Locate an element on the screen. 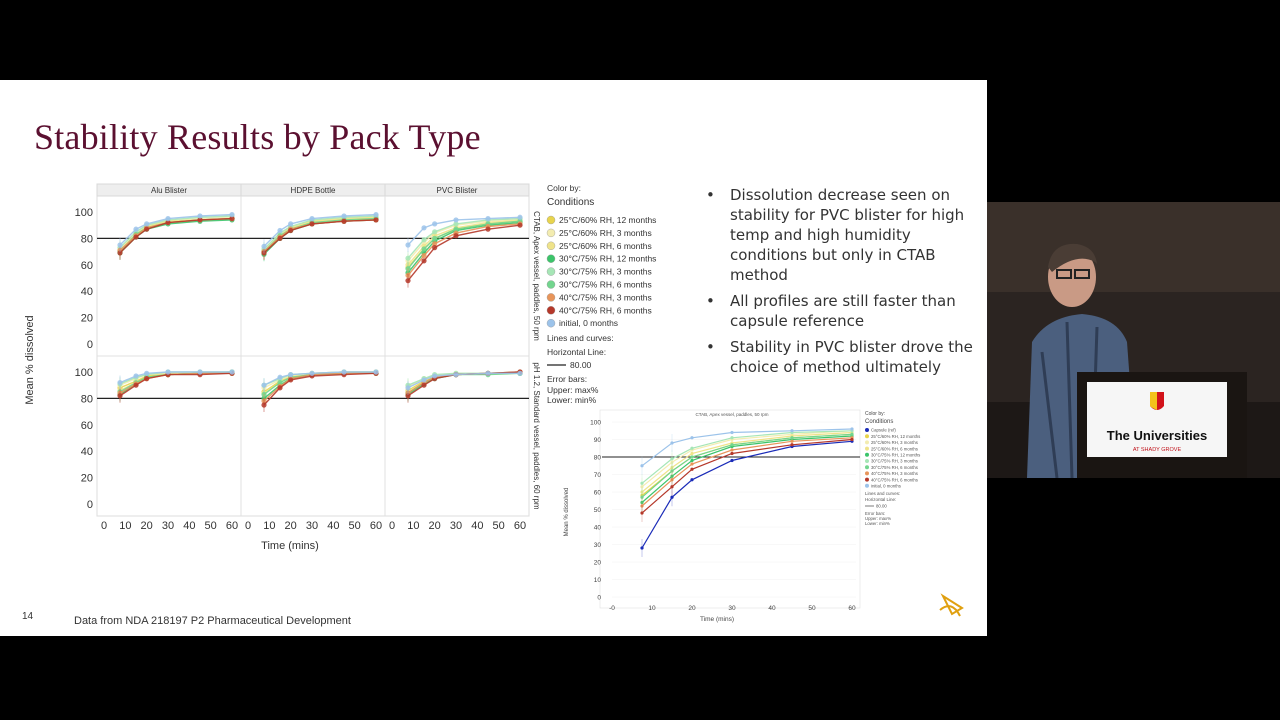 This screenshot has width=1280, height=720. legend-errorbars-title: Error bars: is located at coordinates (567, 379).